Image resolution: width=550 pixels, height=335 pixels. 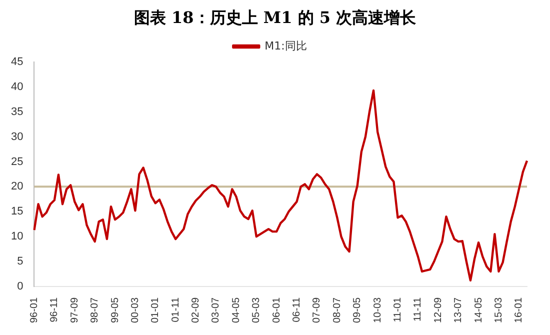 I want to click on x-tick-label: 16-01, so click(x=519, y=309).